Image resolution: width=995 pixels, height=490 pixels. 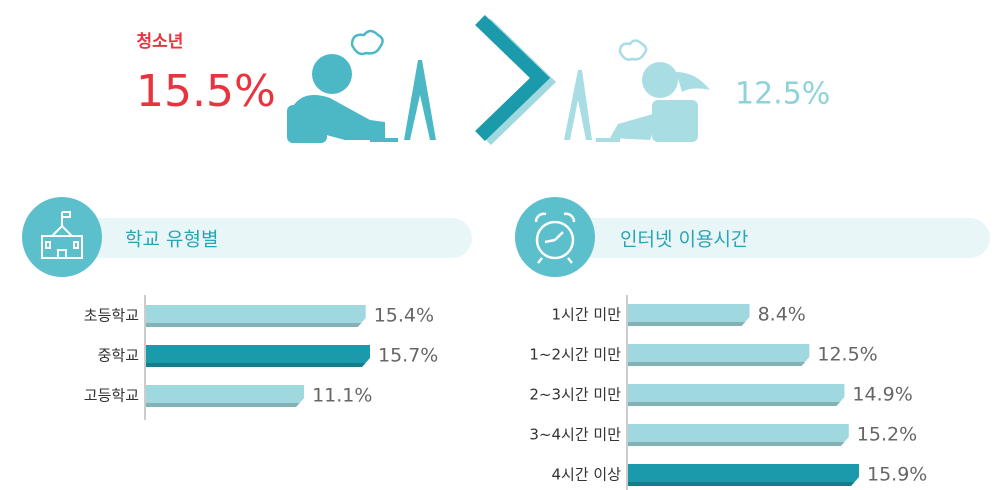 What do you see at coordinates (575, 395) in the screenshot?
I see `category-label: 2~3시간 미만` at bounding box center [575, 395].